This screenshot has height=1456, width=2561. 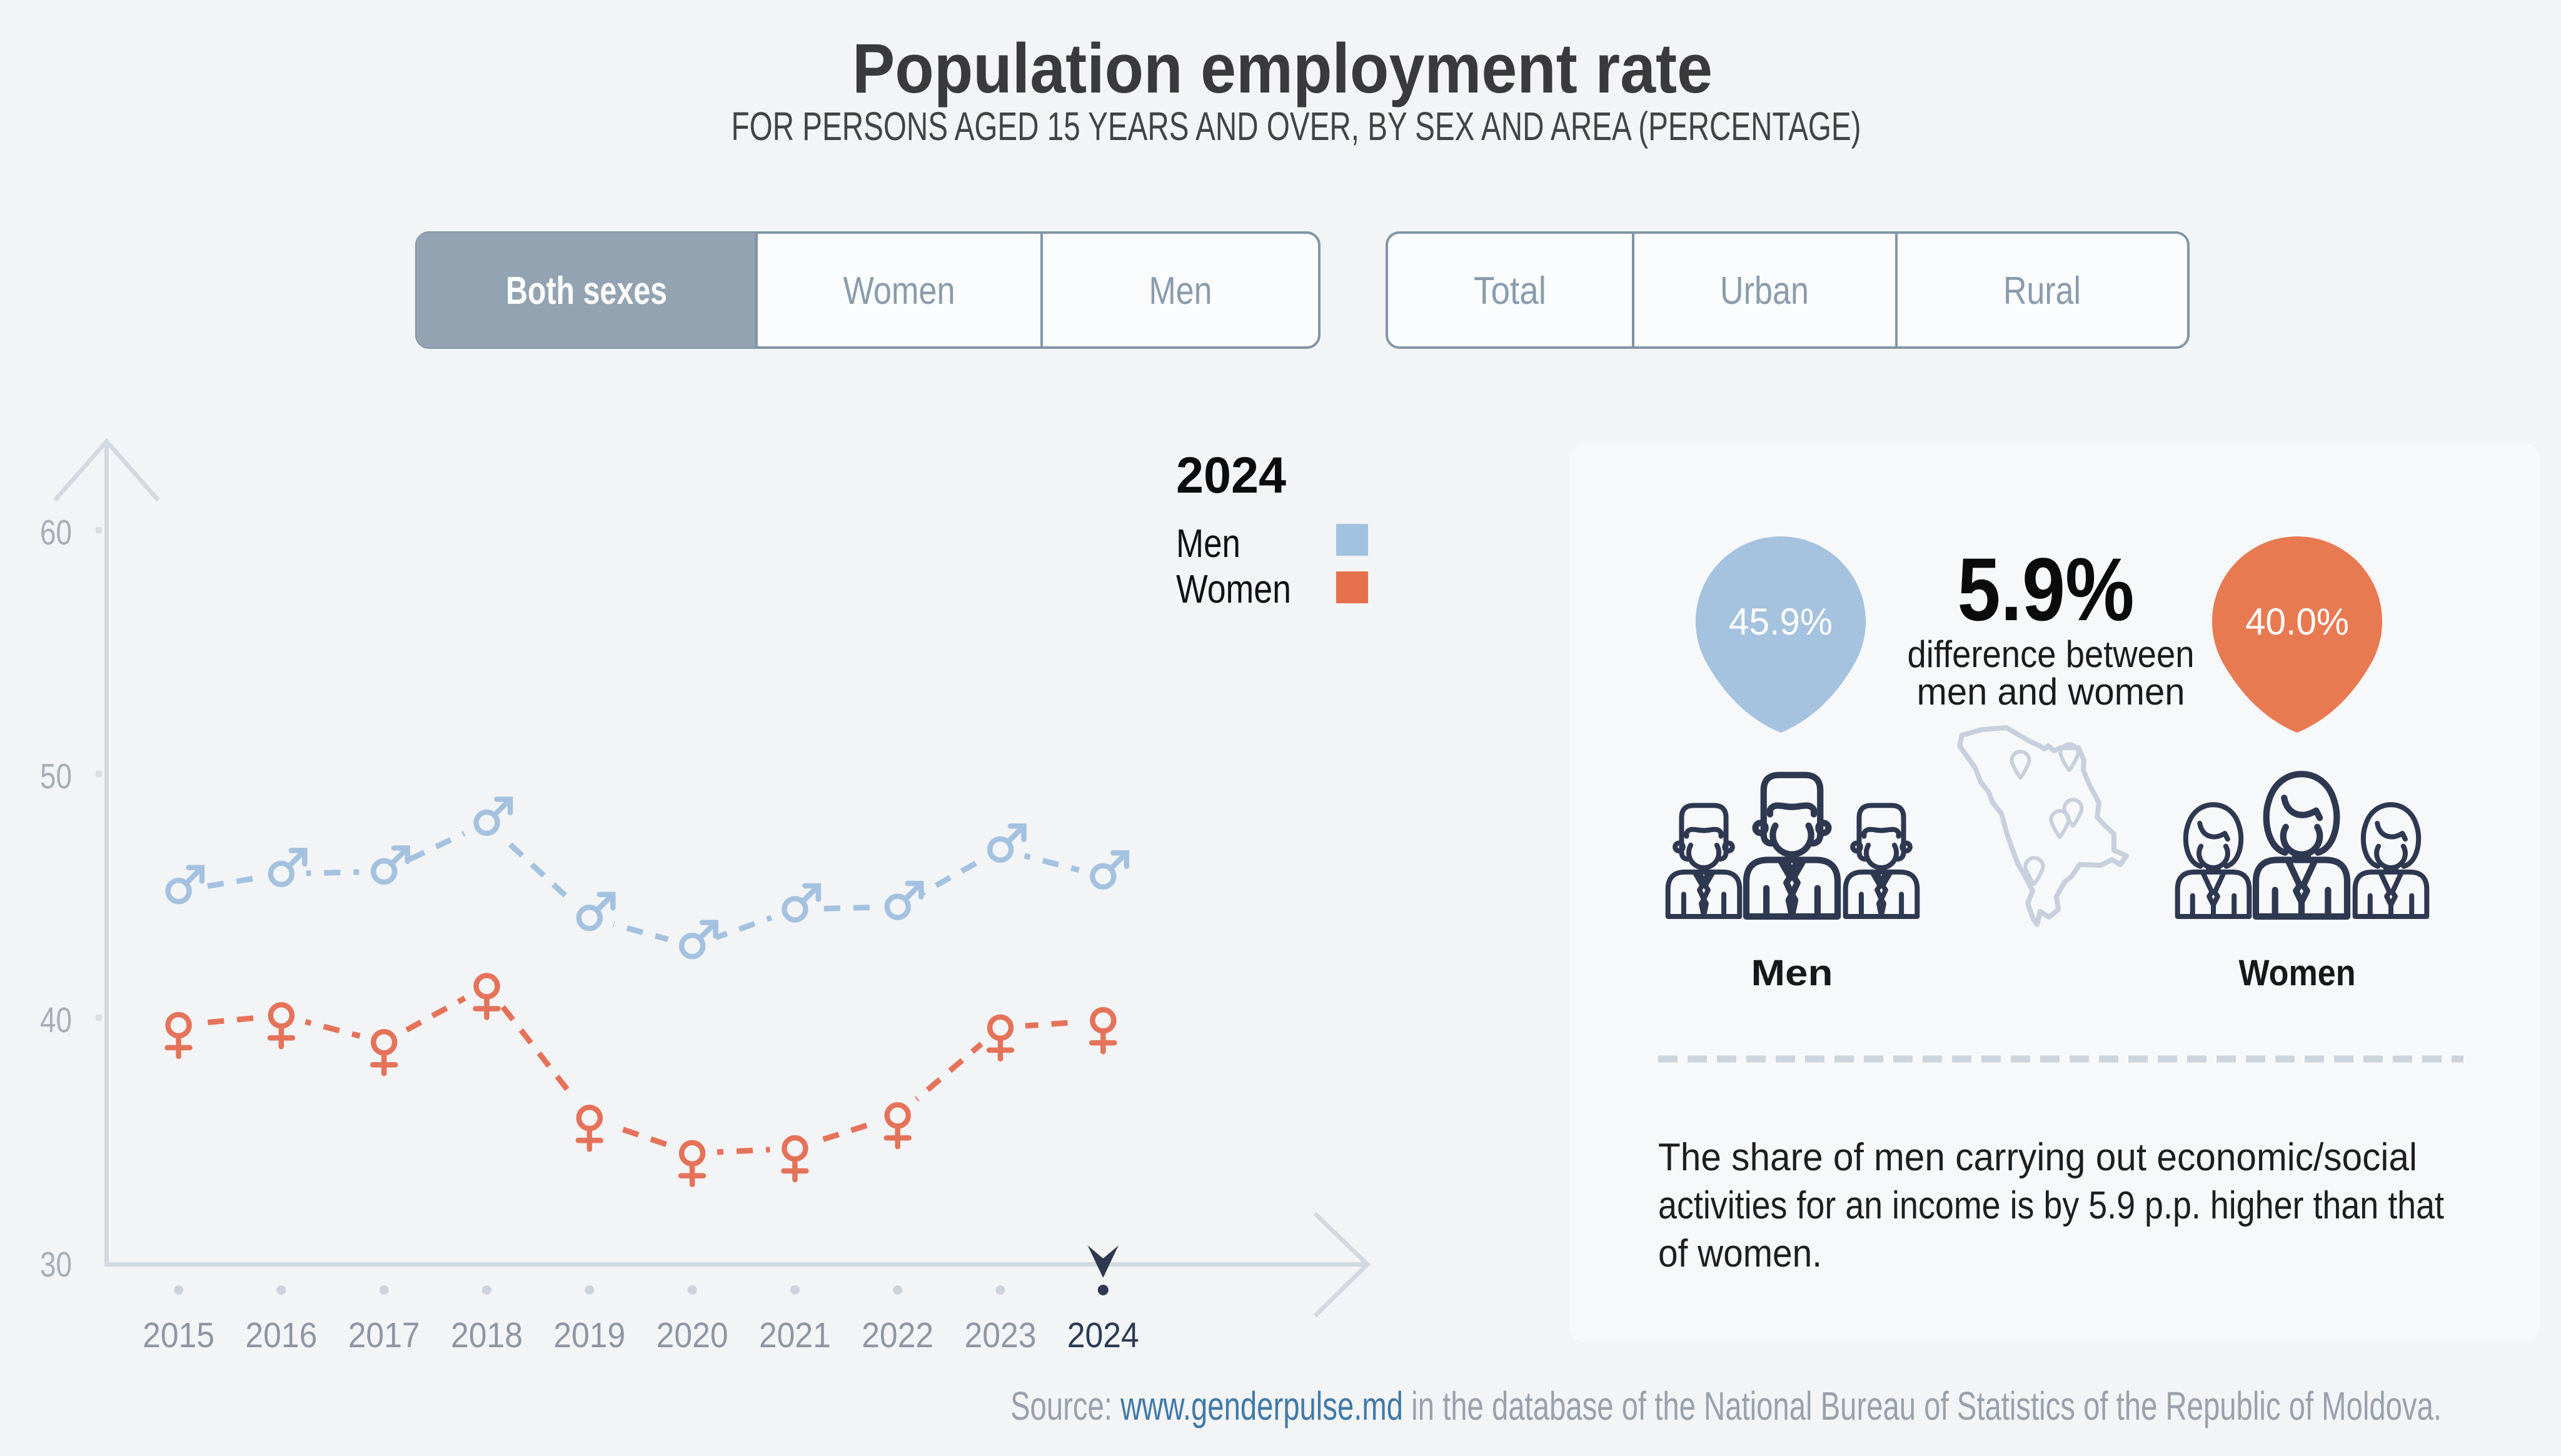 What do you see at coordinates (56, 776) in the screenshot?
I see `svg-text: 50` at bounding box center [56, 776].